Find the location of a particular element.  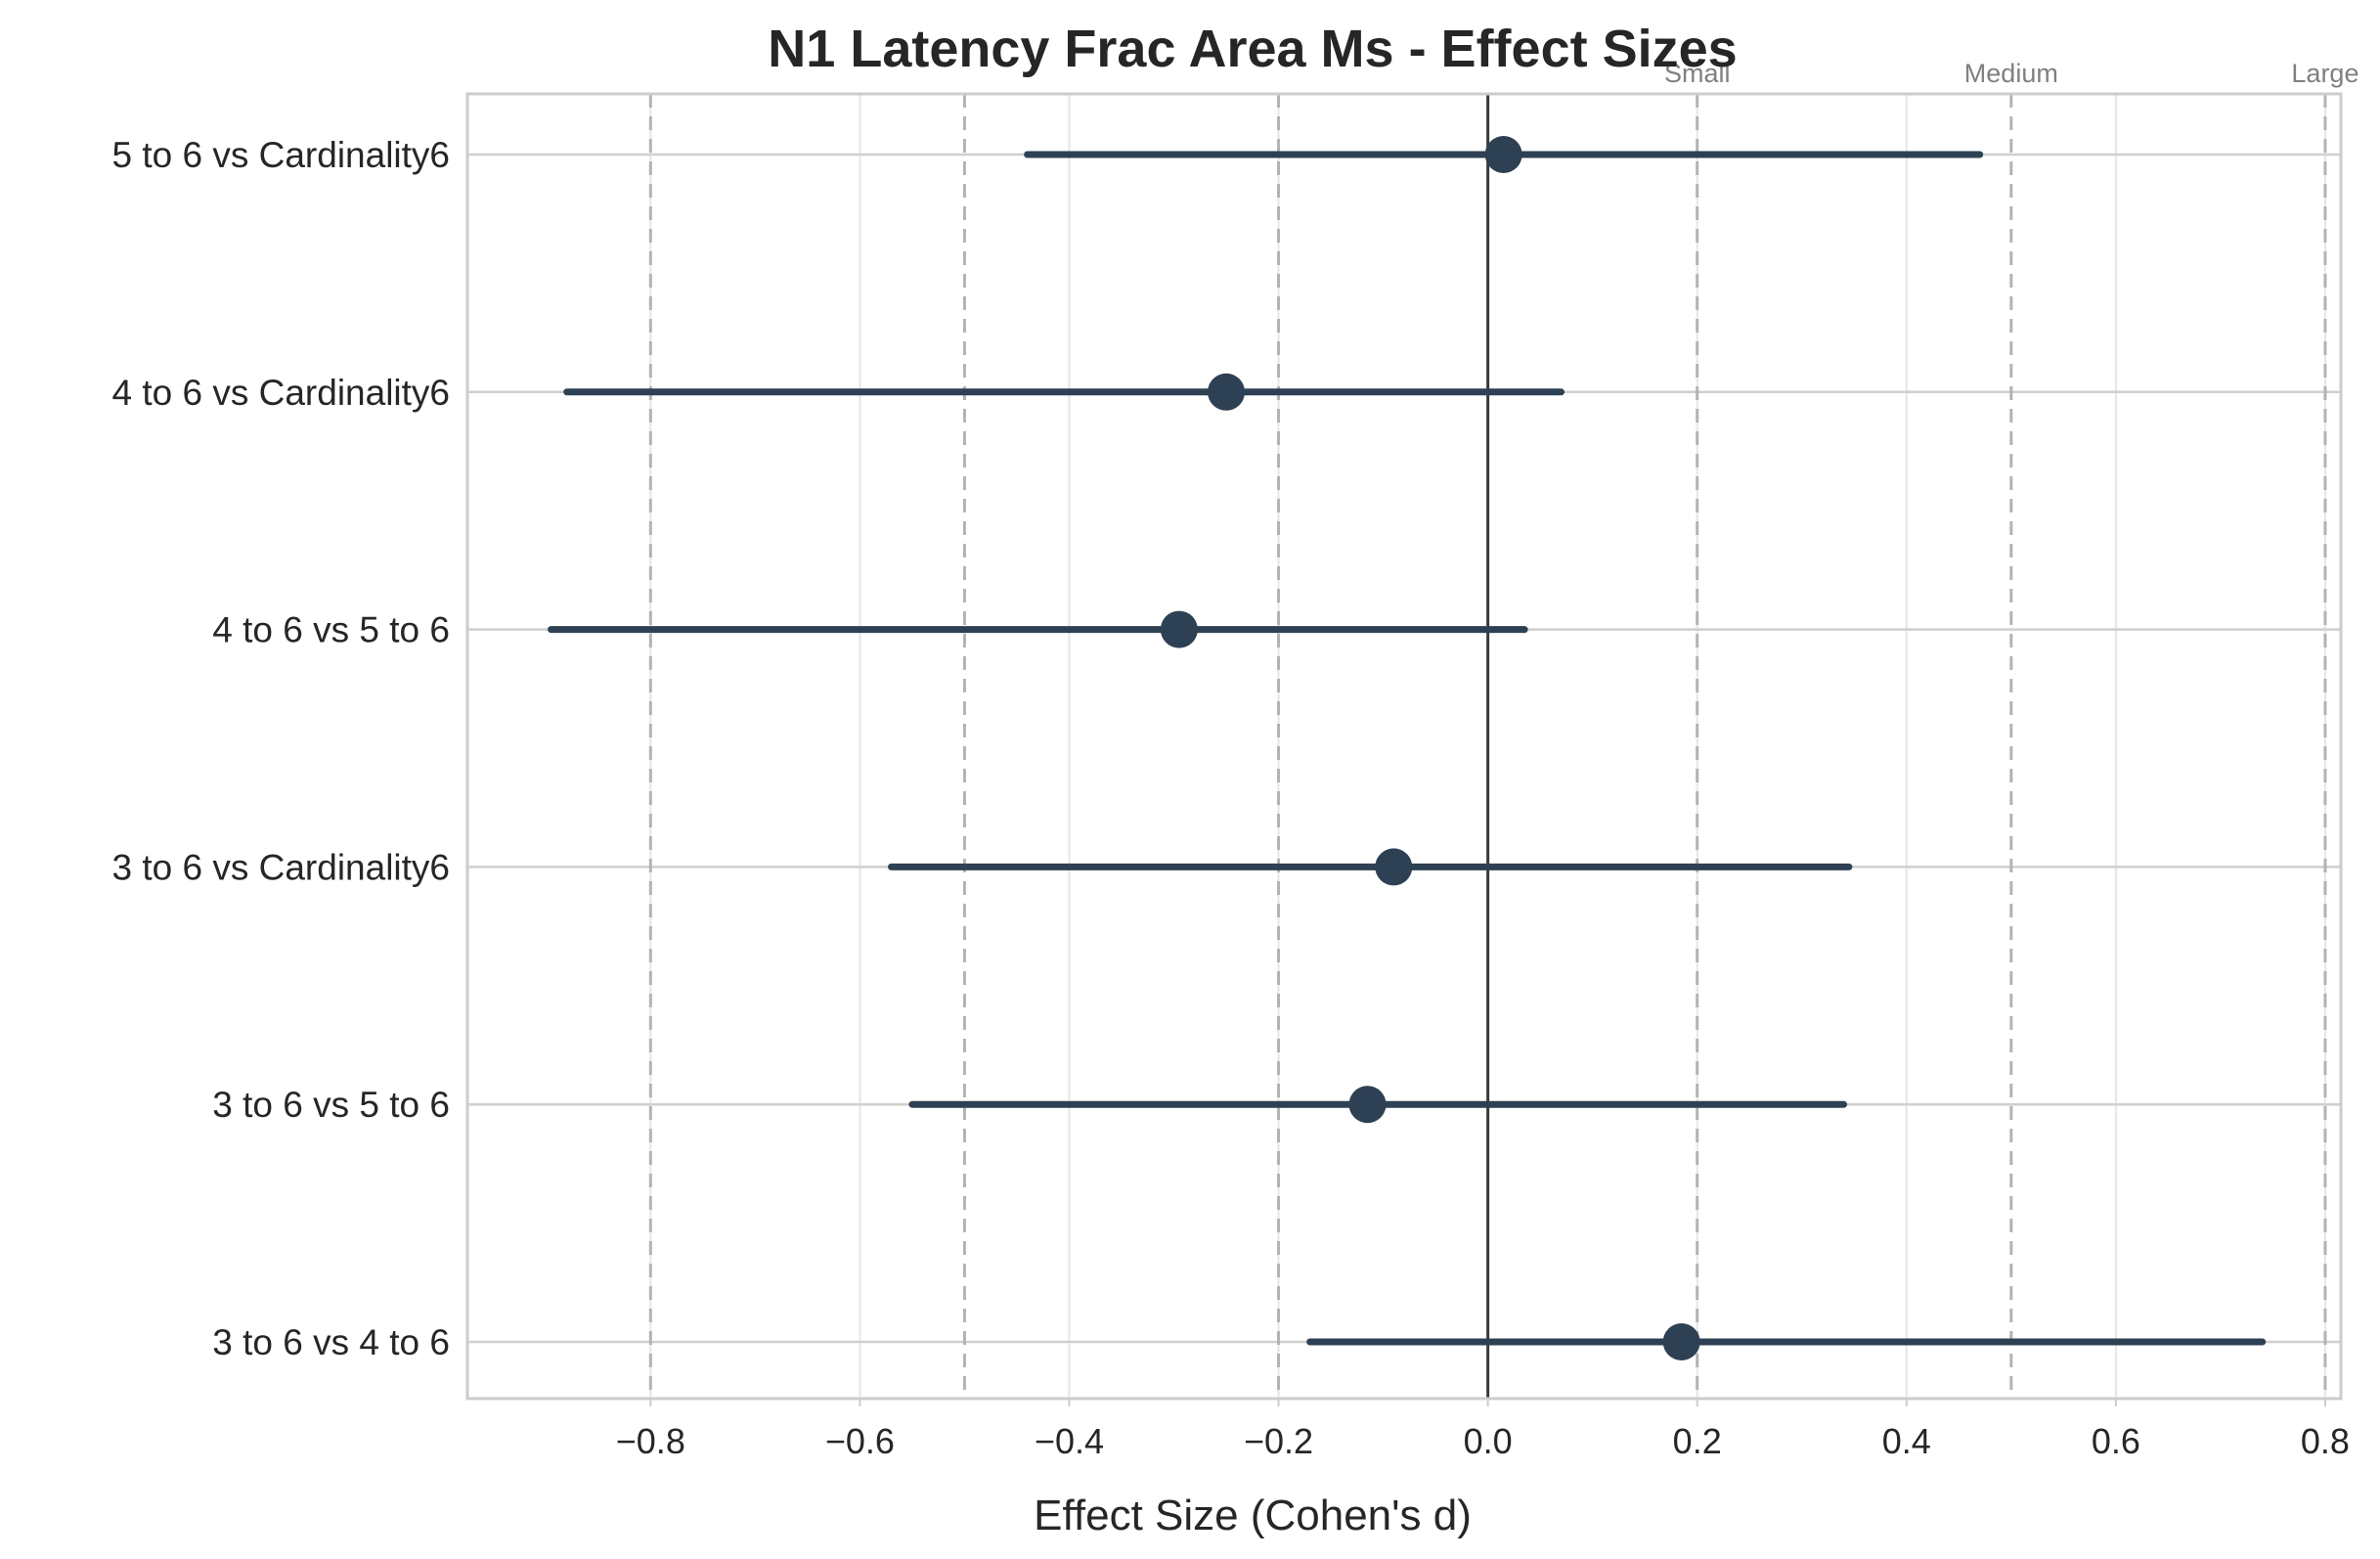

reference-label-medium: Medium is located at coordinates (2011, 73).